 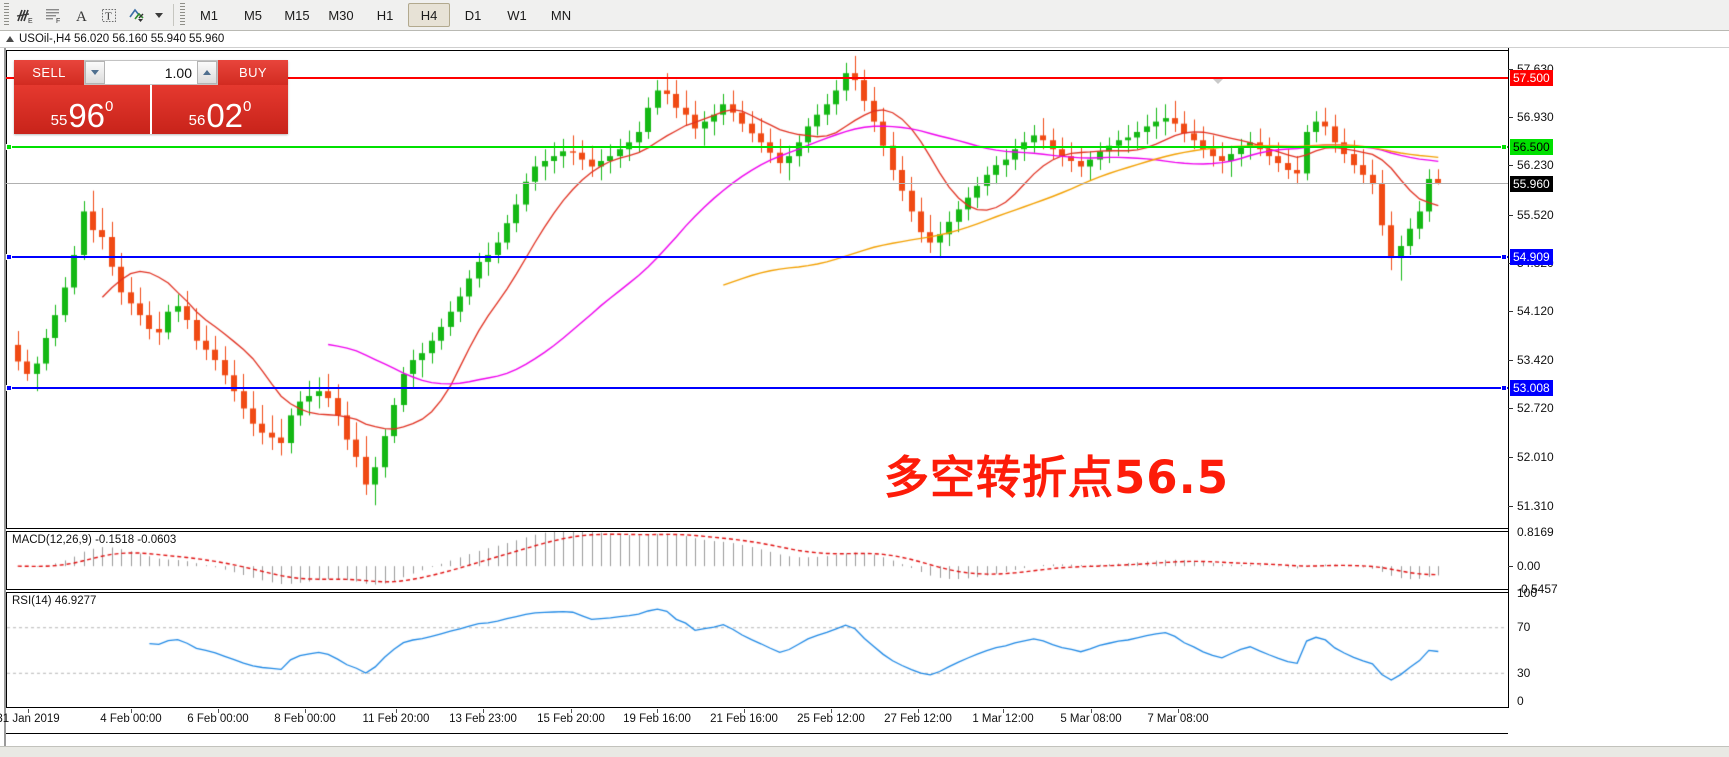 I want to click on timeframe-h1: H1, so click(x=385, y=15).